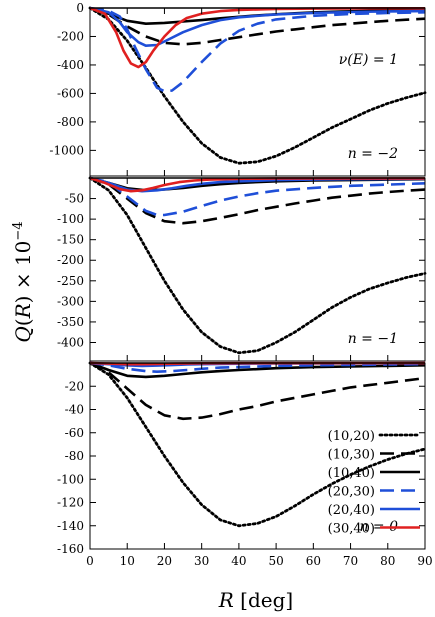 The width and height of the screenshot is (435, 617). I want to click on y-tick-label: 0, so click(80, 8).